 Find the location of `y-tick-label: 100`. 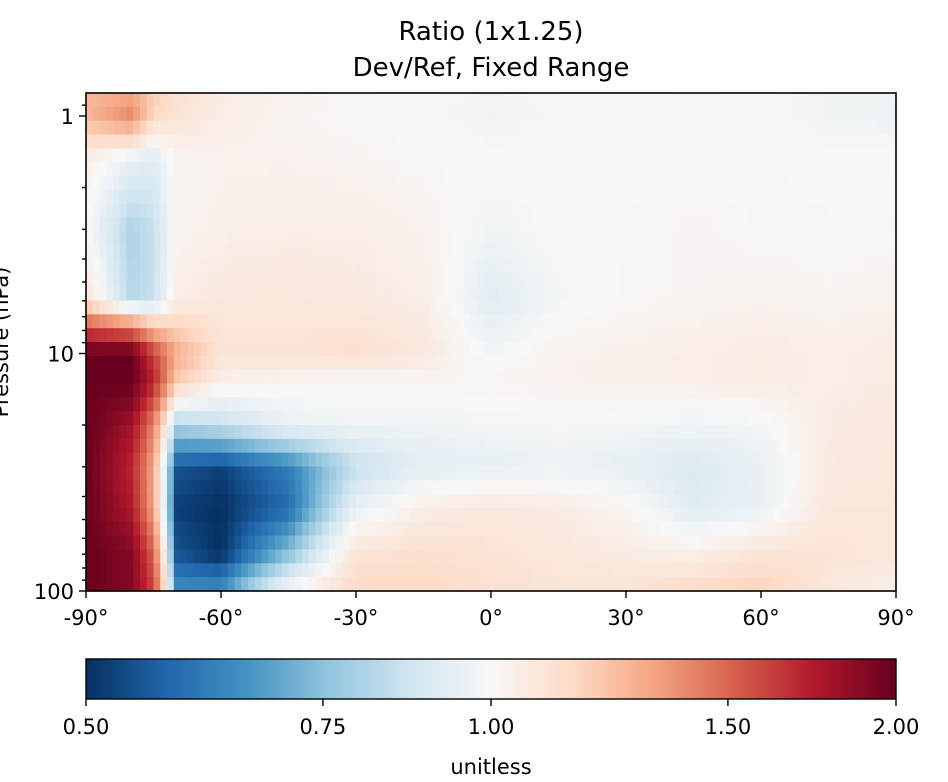

y-tick-label: 100 is located at coordinates (54, 592).